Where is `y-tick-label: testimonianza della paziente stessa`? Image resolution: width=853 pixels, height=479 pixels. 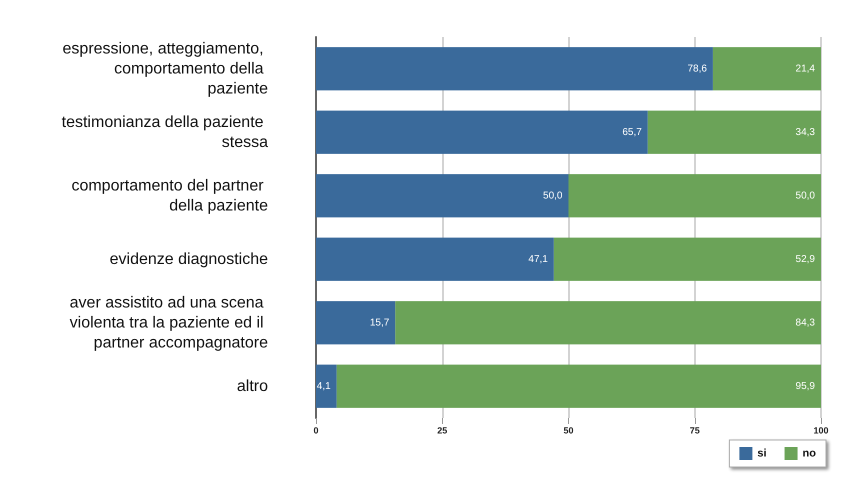 y-tick-label: testimonianza della paziente stessa is located at coordinates (165, 132).